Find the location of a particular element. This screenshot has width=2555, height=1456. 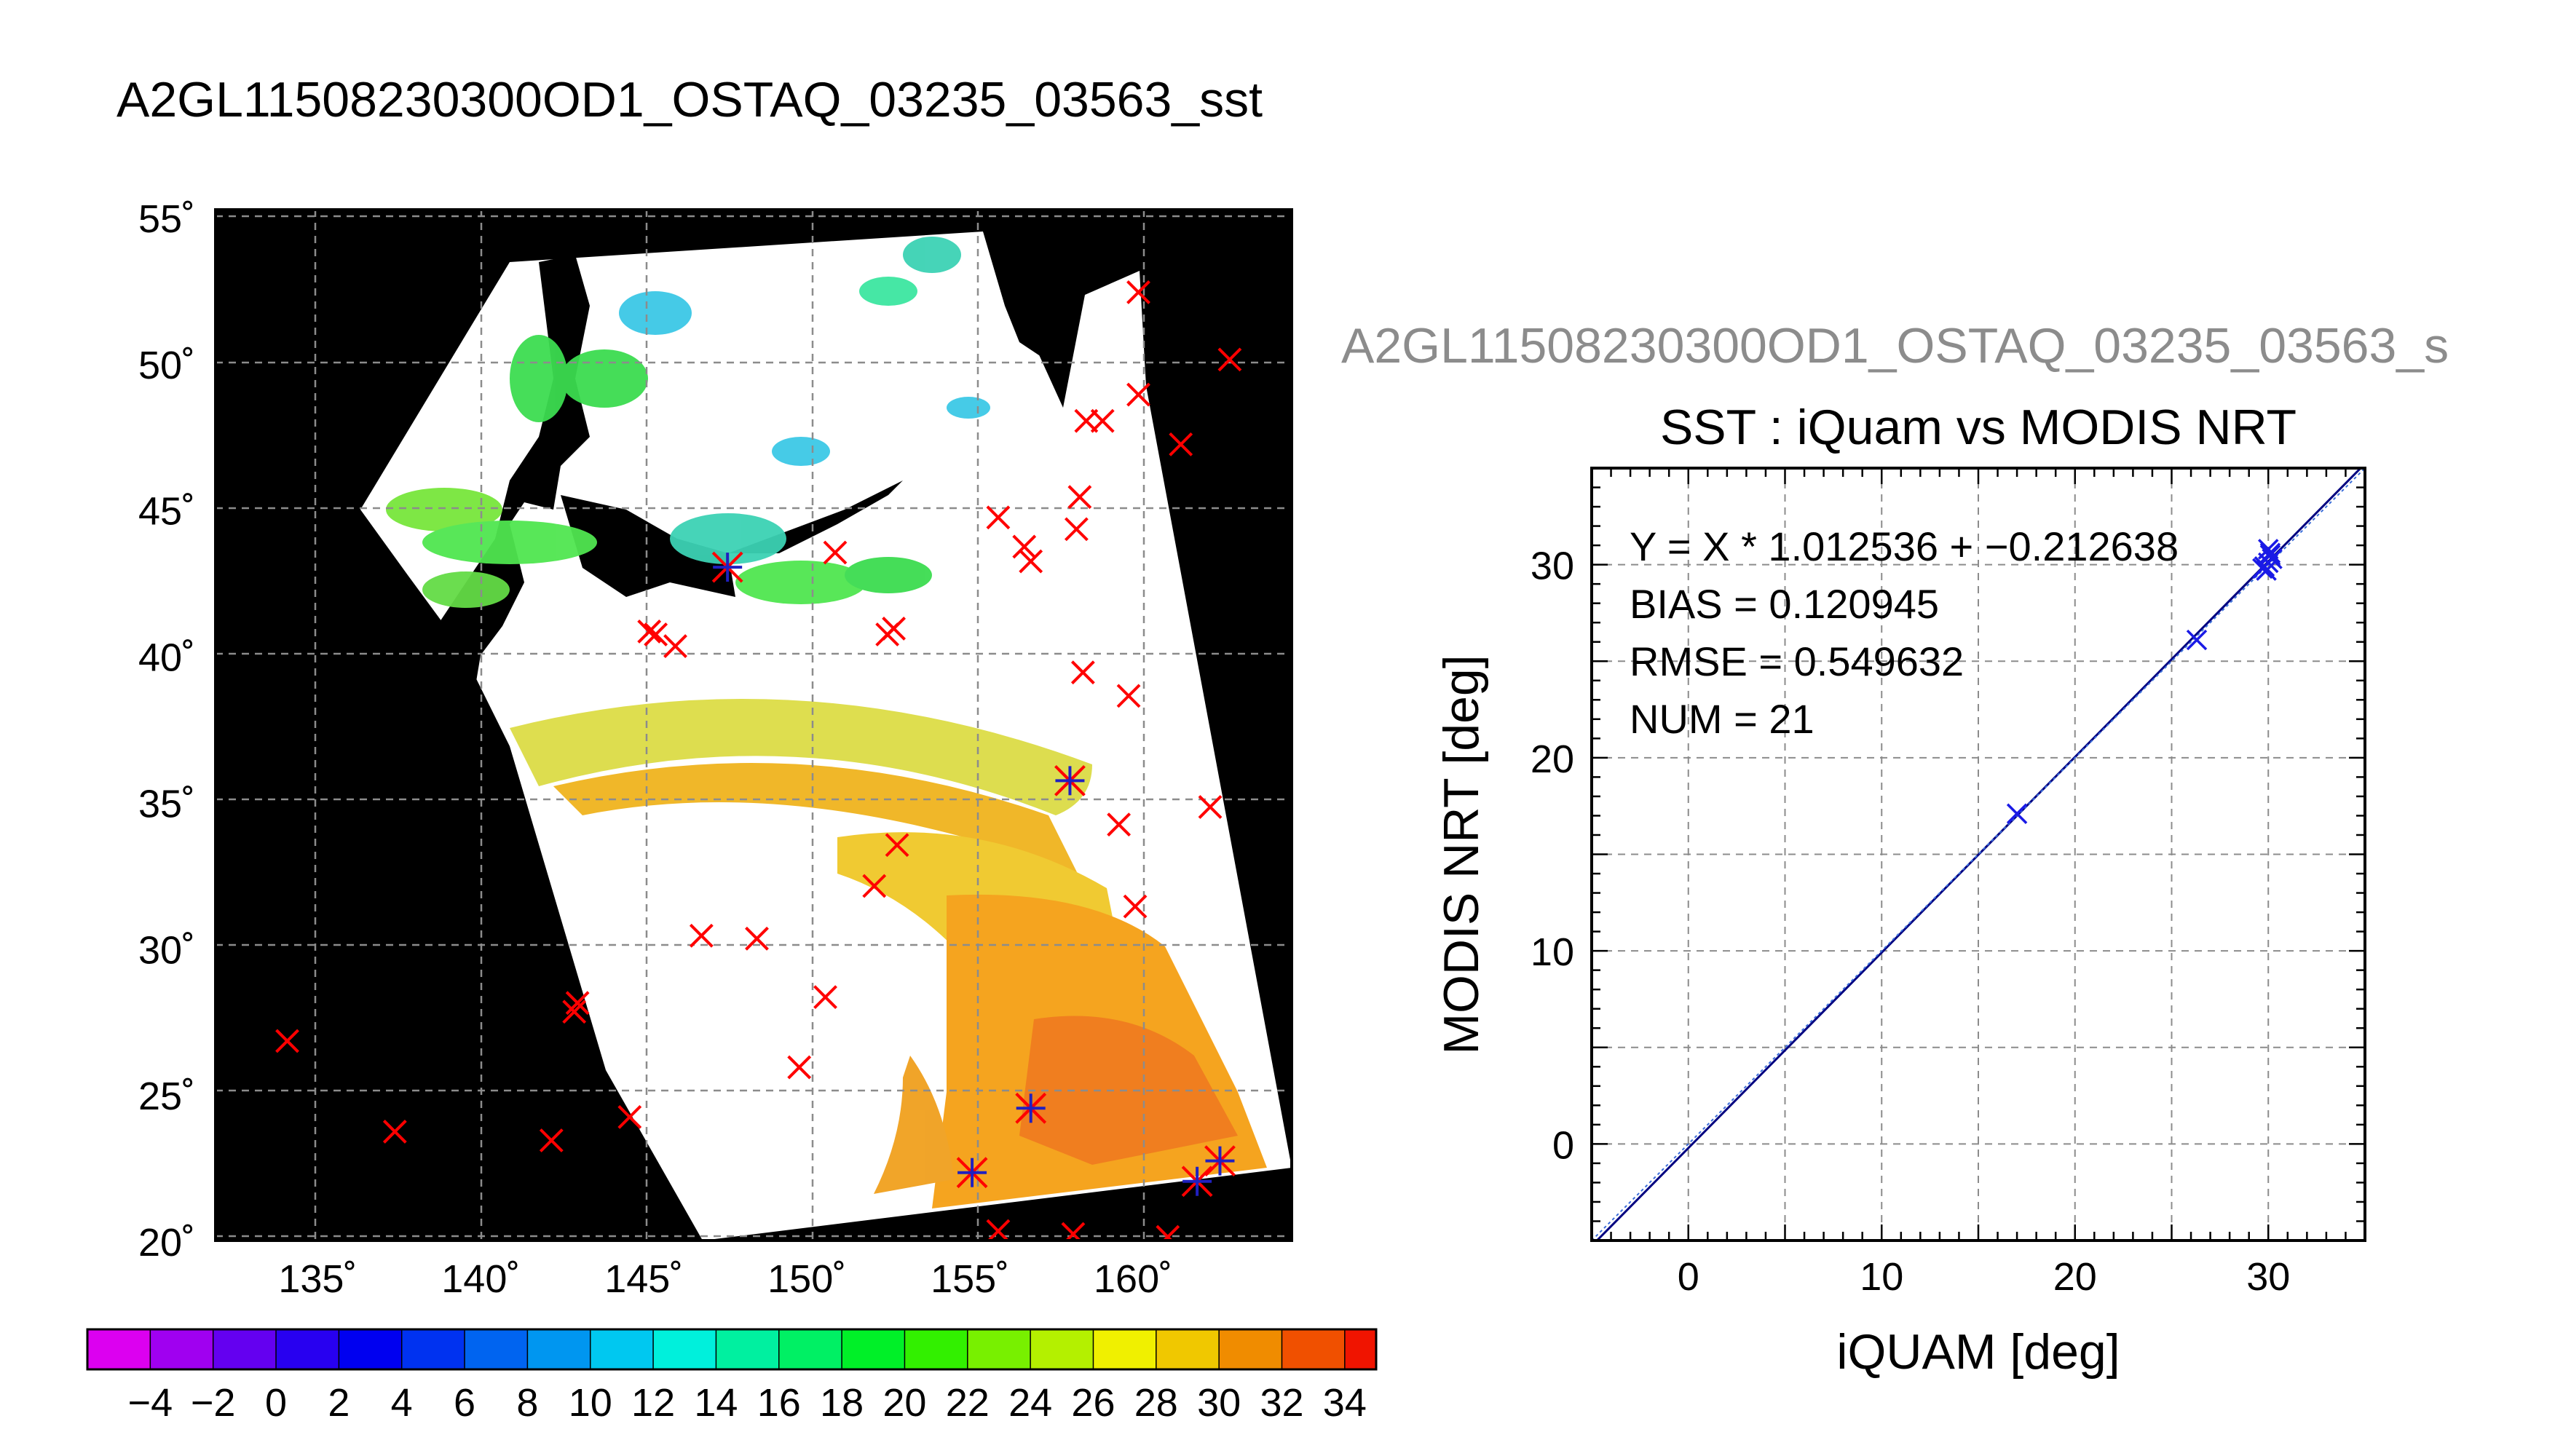

colorbar-tick-label: 30 is located at coordinates (1219, 1403).